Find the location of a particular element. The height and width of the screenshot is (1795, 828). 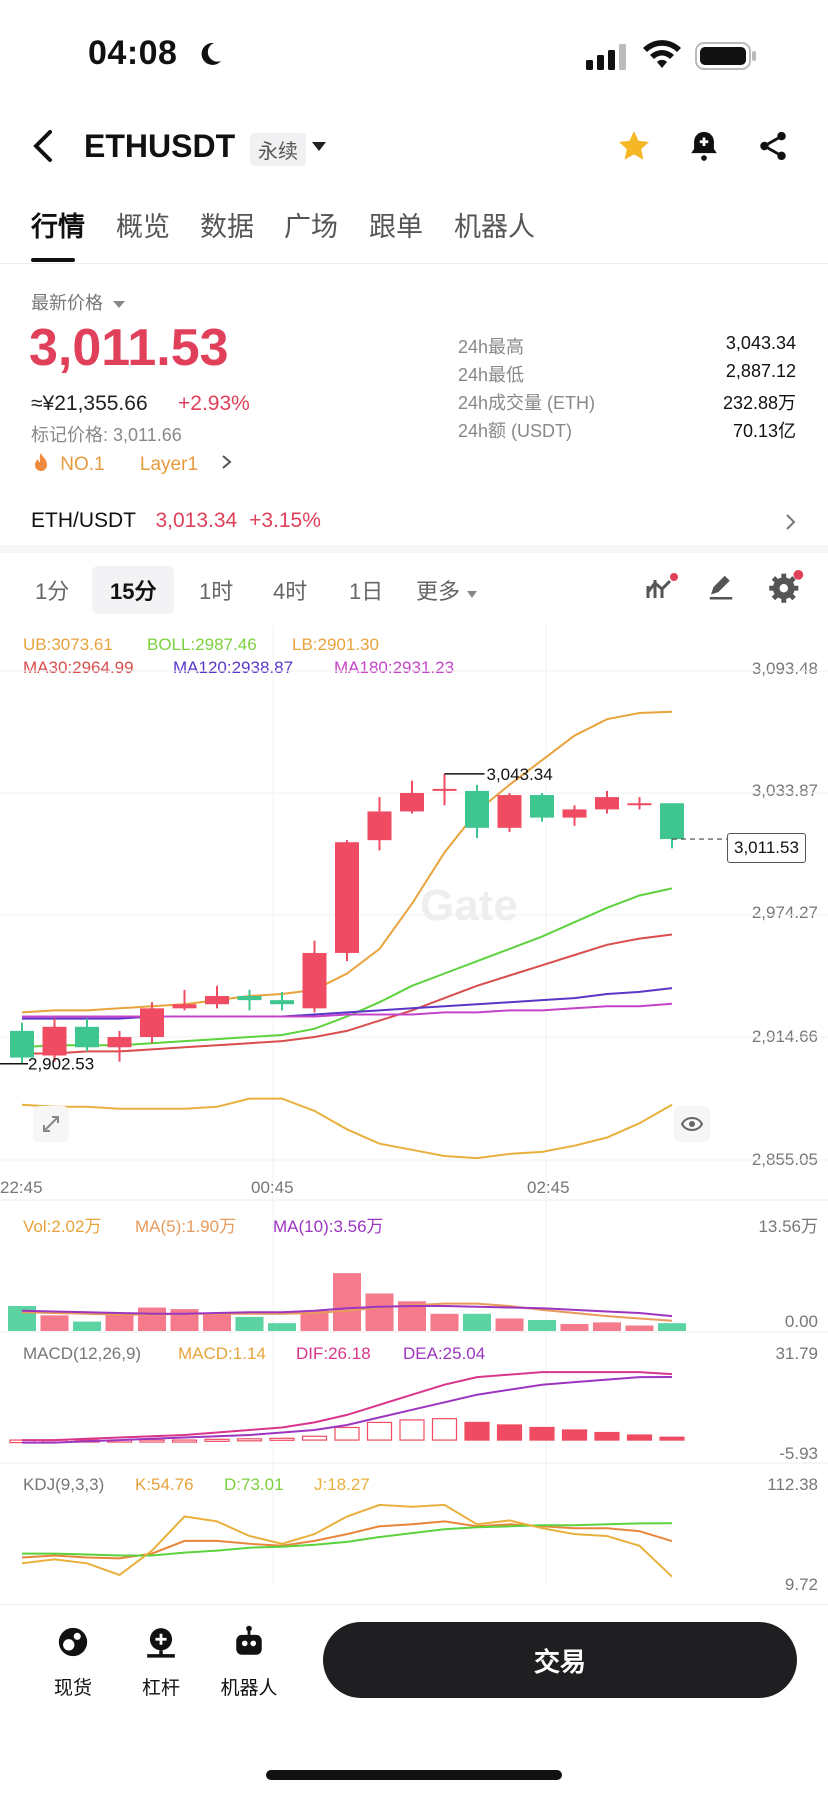

legend-vol: Vol:2.02万 is located at coordinates (62, 1226).